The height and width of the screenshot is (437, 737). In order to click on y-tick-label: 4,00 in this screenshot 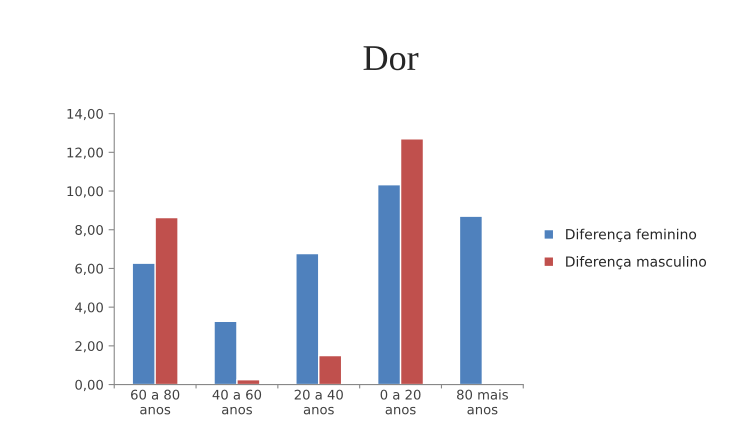, I will do `click(89, 308)`.